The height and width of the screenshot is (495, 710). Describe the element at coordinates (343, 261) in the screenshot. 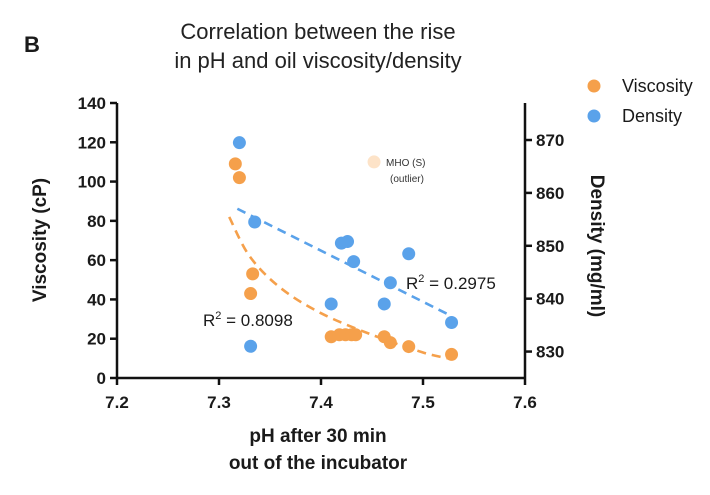

I see `density-fit-line` at that location.